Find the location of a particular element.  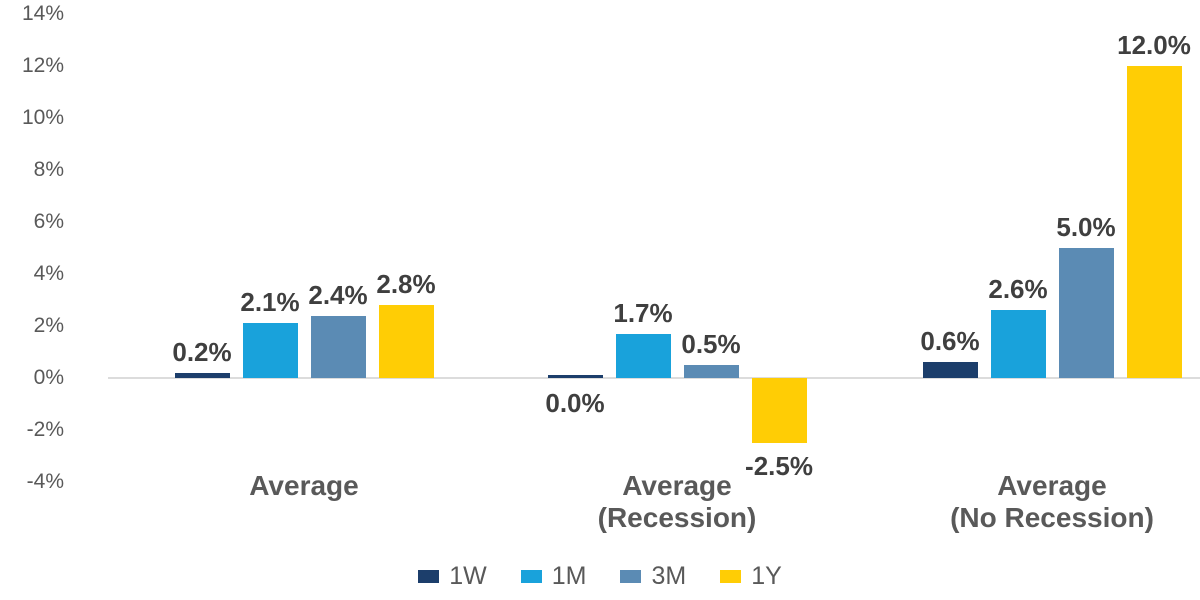

y-axis-tick-label: 6% is located at coordinates (48, 221).